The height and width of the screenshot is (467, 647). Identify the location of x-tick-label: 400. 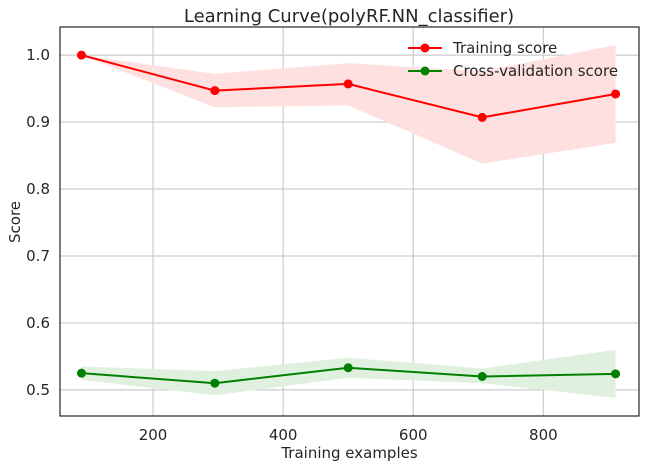
(283, 435).